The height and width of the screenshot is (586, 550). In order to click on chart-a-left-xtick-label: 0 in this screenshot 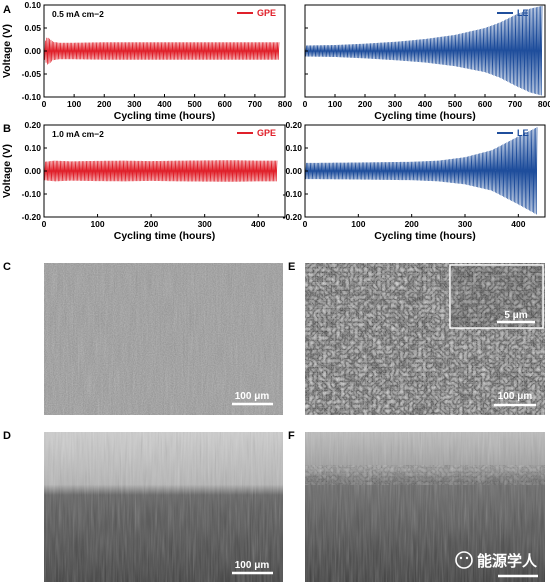, I will do `click(44, 104)`.